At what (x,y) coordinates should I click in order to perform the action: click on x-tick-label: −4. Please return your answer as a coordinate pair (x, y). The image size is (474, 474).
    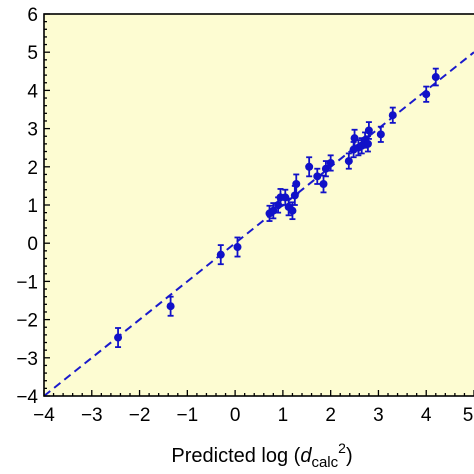
    Looking at the image, I should click on (44, 415).